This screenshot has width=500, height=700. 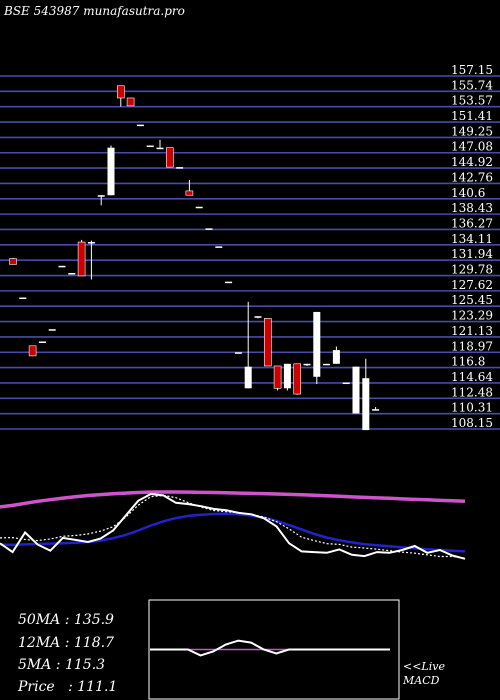 I want to click on moving-average-panel, so click(x=233, y=525).